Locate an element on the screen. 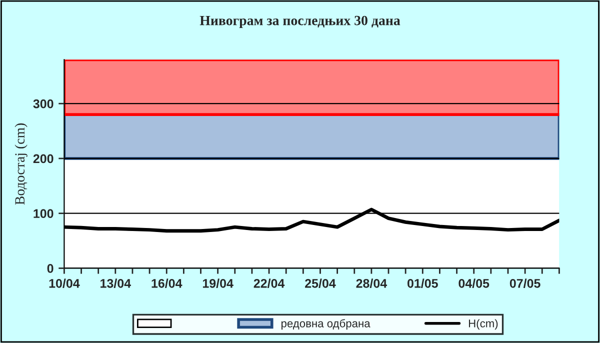 The height and width of the screenshot is (343, 600). x-tick-label: 28/04 is located at coordinates (372, 283).